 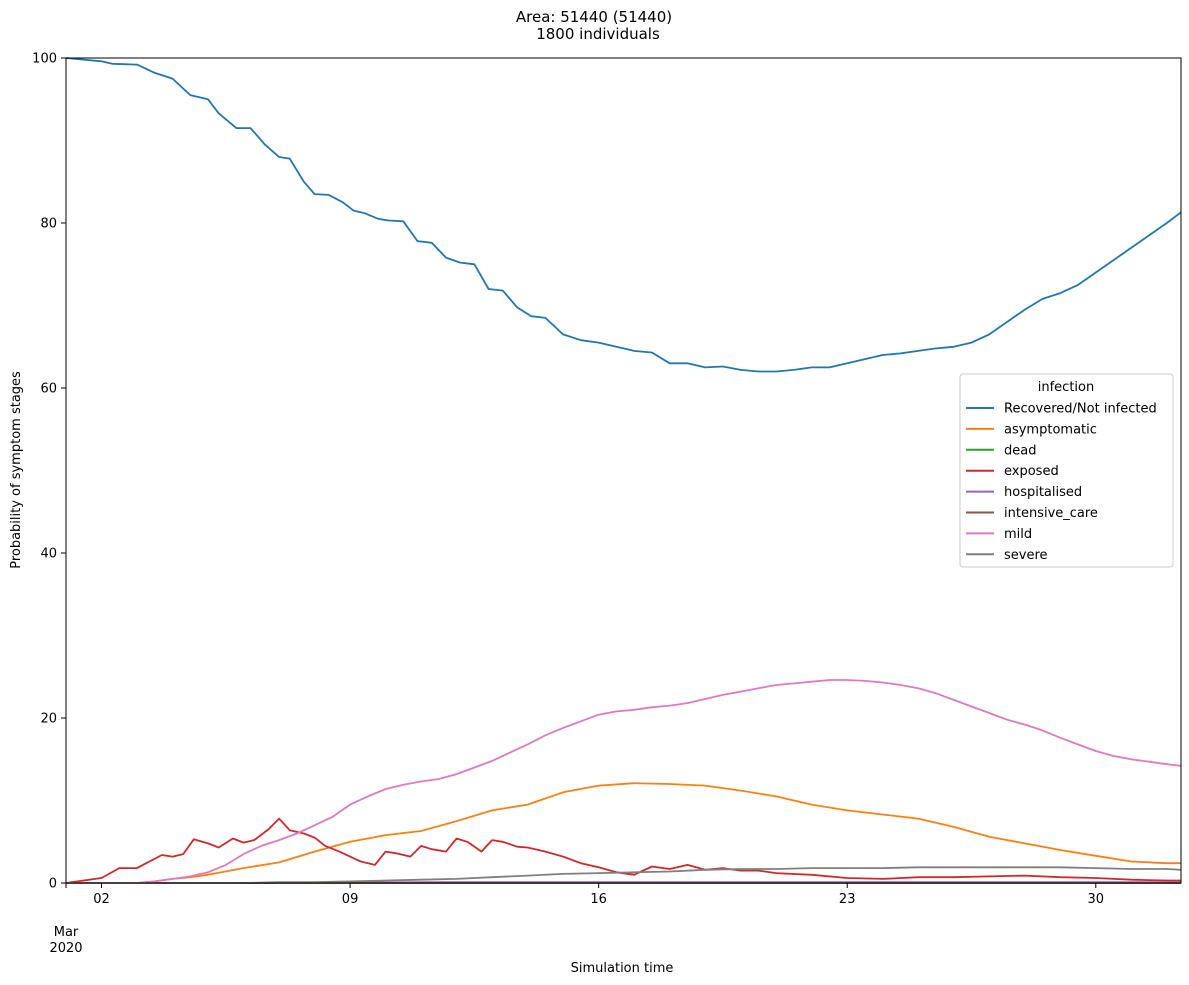 What do you see at coordinates (1018, 534) in the screenshot?
I see `legend-label-6: mild` at bounding box center [1018, 534].